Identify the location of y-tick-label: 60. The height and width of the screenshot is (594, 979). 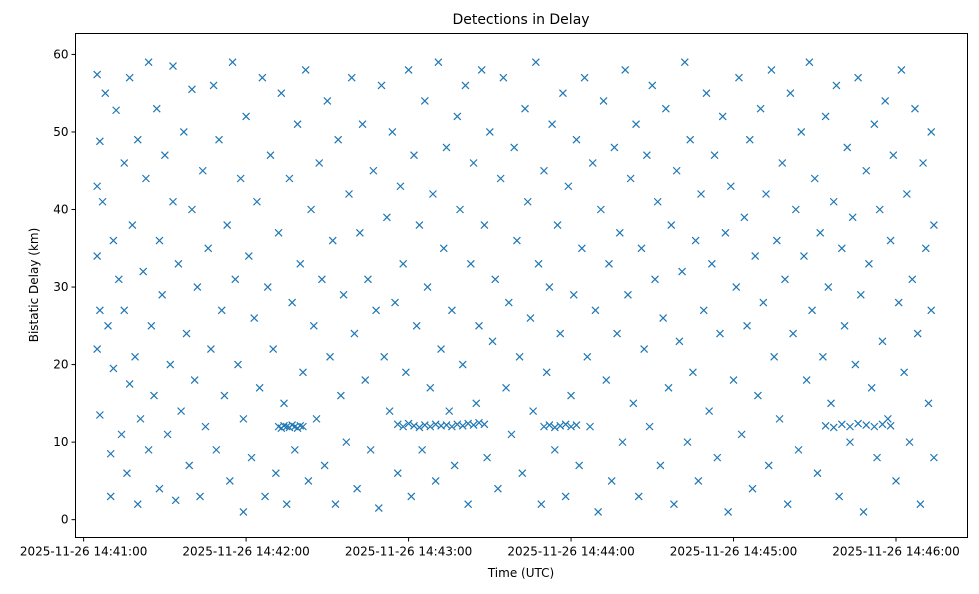
(60, 54).